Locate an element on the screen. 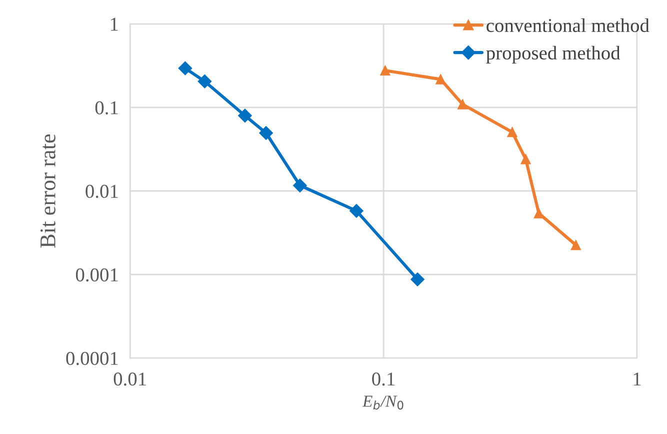  x-tick-label: 1 is located at coordinates (637, 379).